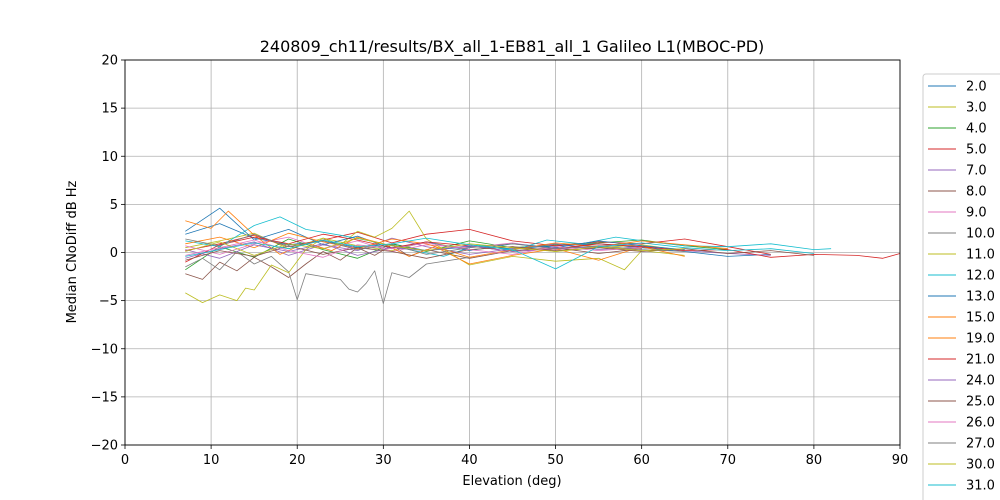  Describe the element at coordinates (957, 150) in the screenshot. I see `legend-entry: 5.0` at that location.